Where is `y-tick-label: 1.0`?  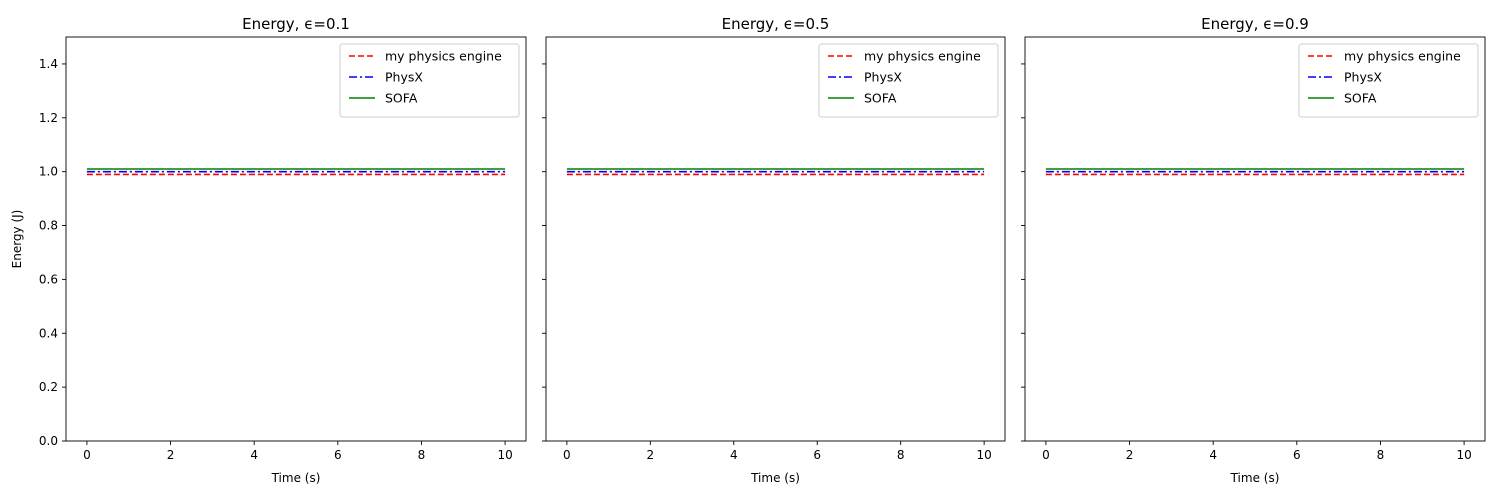
y-tick-label: 1.0 is located at coordinates (48, 172).